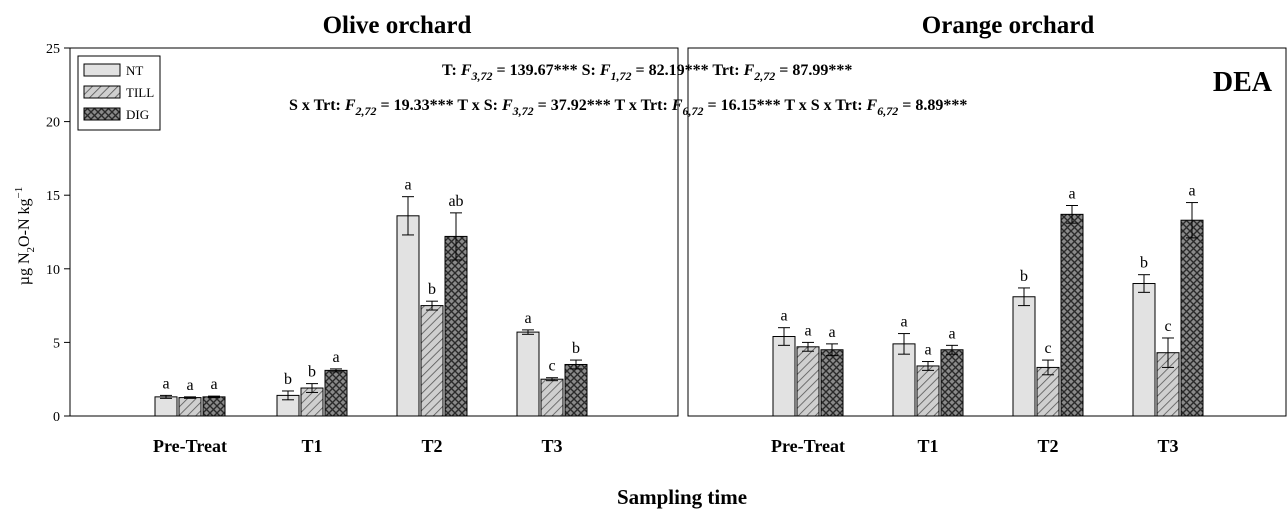 The image size is (1288, 511). What do you see at coordinates (1008, 25) in the screenshot?
I see `panel-title-orange: Orange orchard` at bounding box center [1008, 25].